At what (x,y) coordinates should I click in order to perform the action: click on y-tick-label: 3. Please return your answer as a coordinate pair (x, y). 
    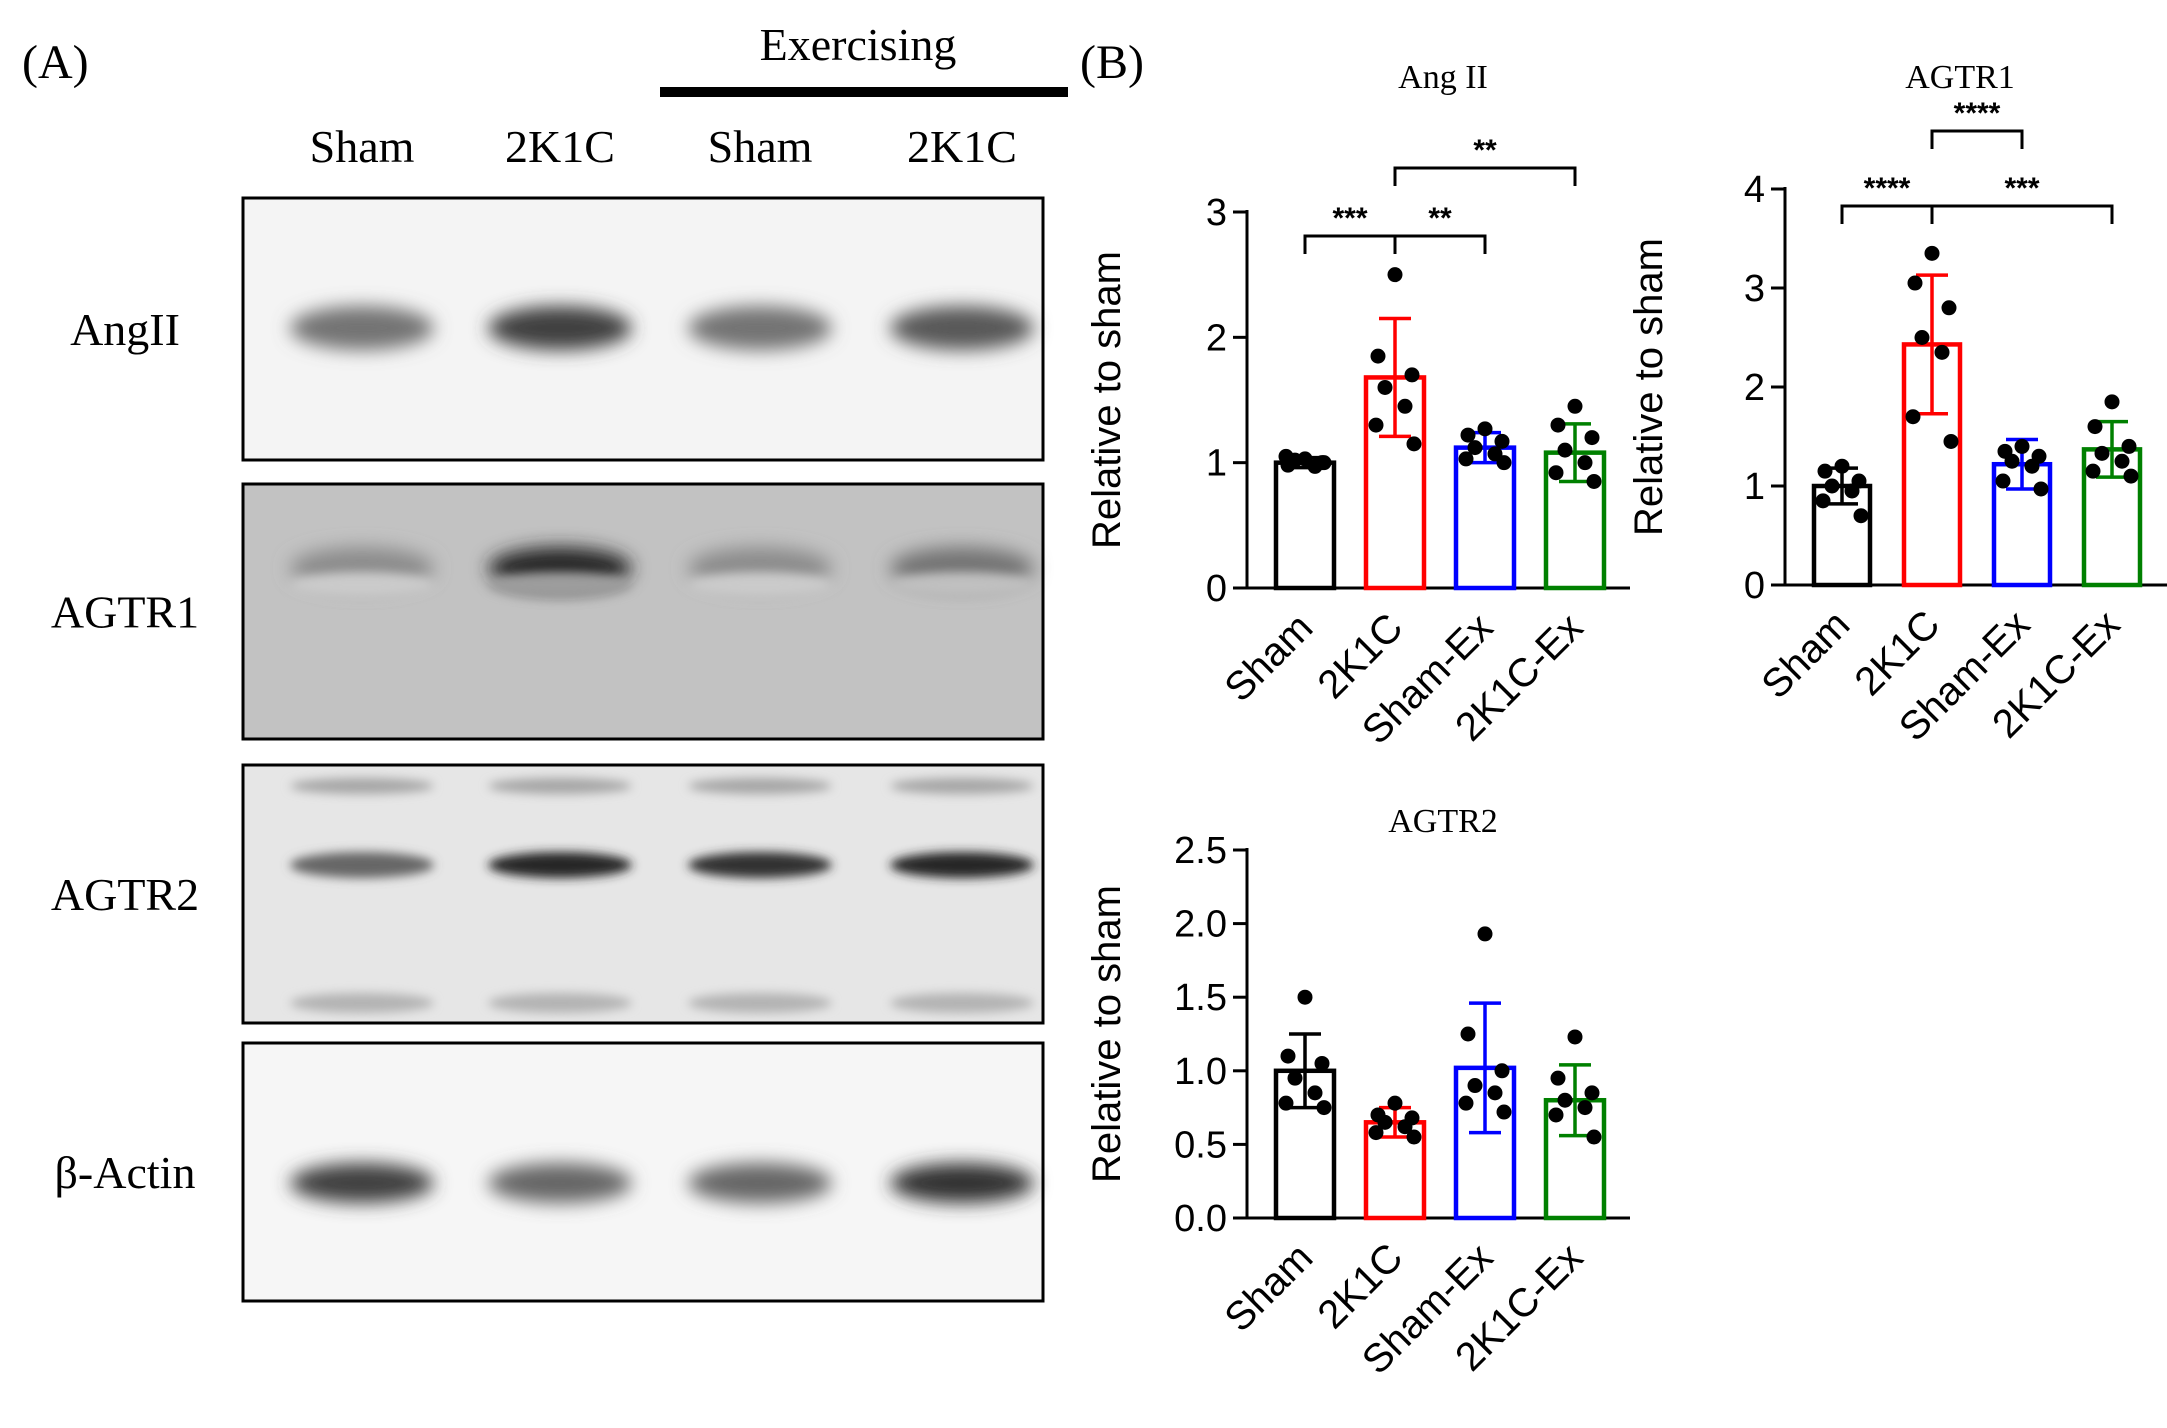
    Looking at the image, I should click on (1216, 213).